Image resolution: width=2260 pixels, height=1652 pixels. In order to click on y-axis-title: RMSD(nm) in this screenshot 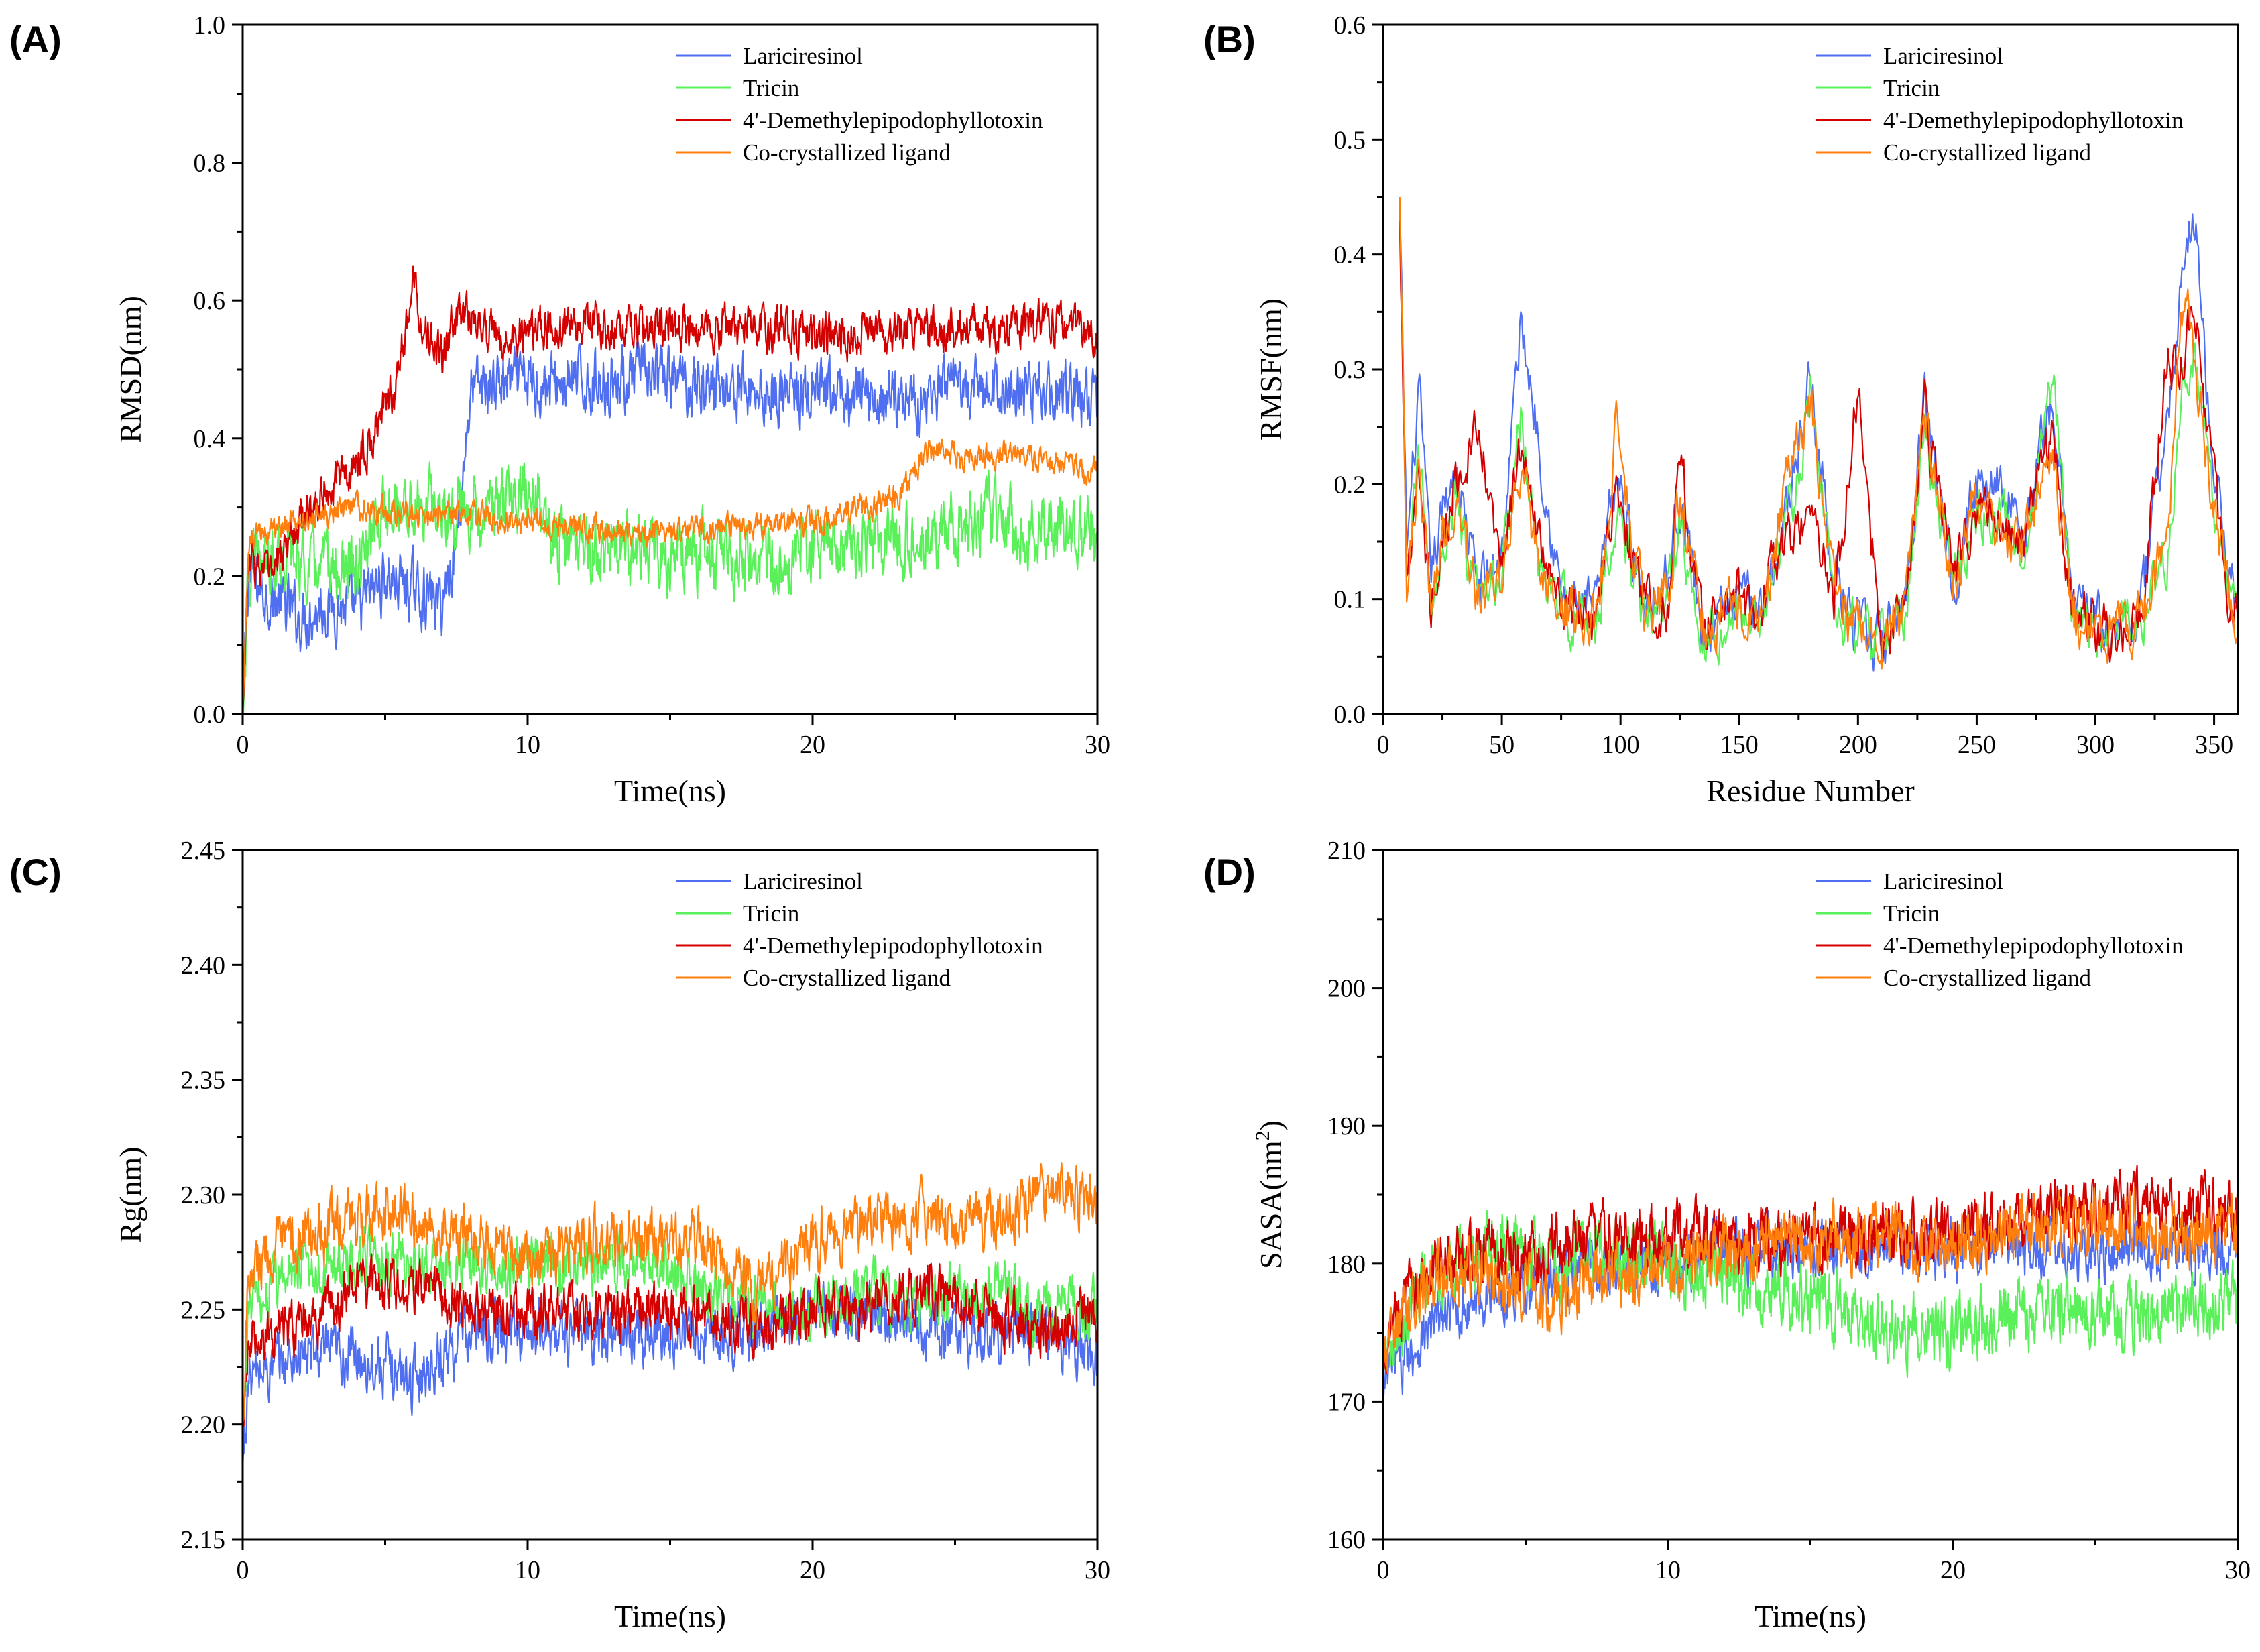, I will do `click(130, 369)`.